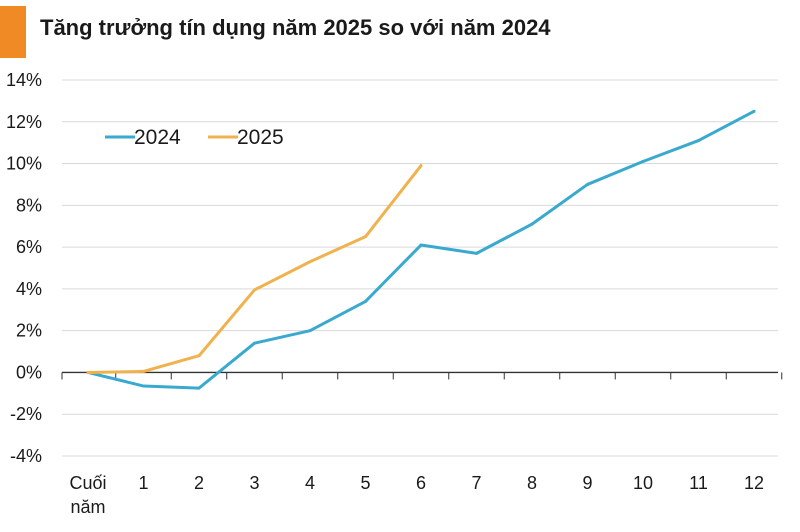 The image size is (800, 532). Describe the element at coordinates (157, 137) in the screenshot. I see `legend-label-2024: 2024` at that location.